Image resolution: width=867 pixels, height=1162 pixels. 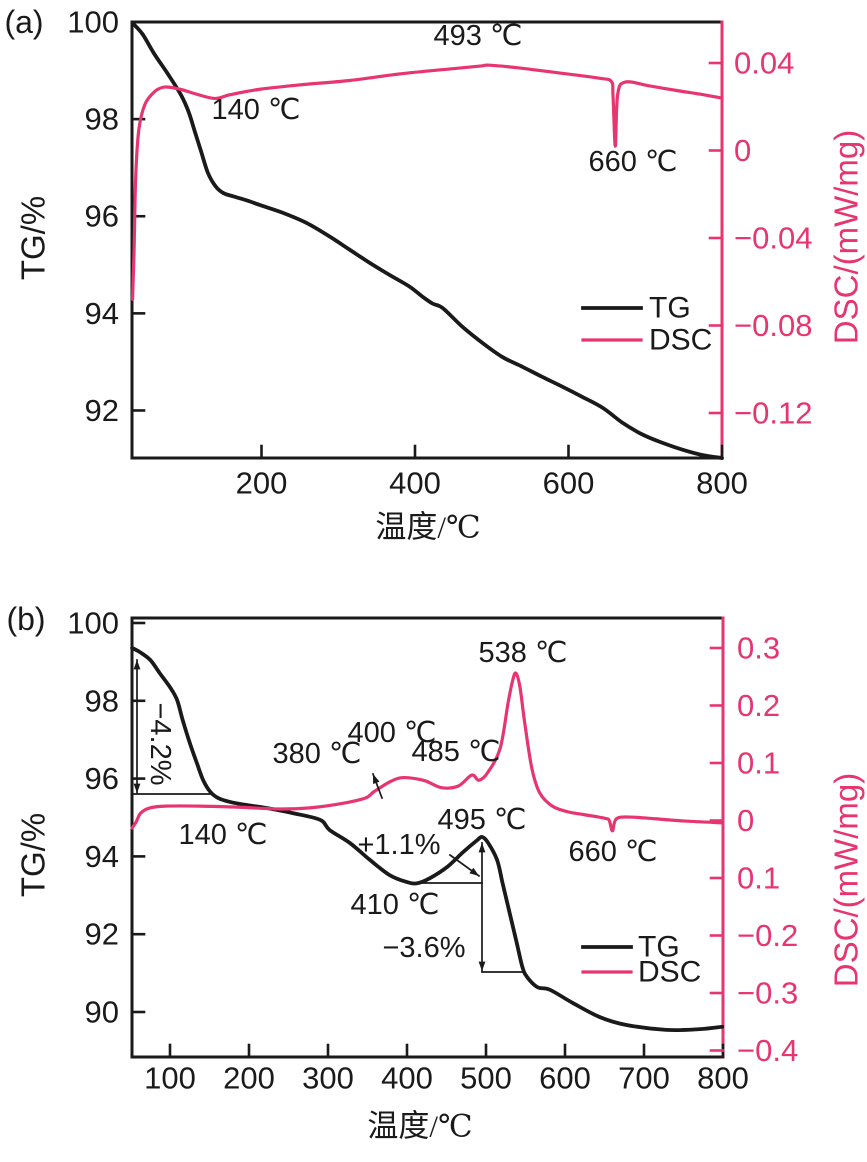 I want to click on panel-b-right-tick-label: −0.3, so click(x=767, y=993).